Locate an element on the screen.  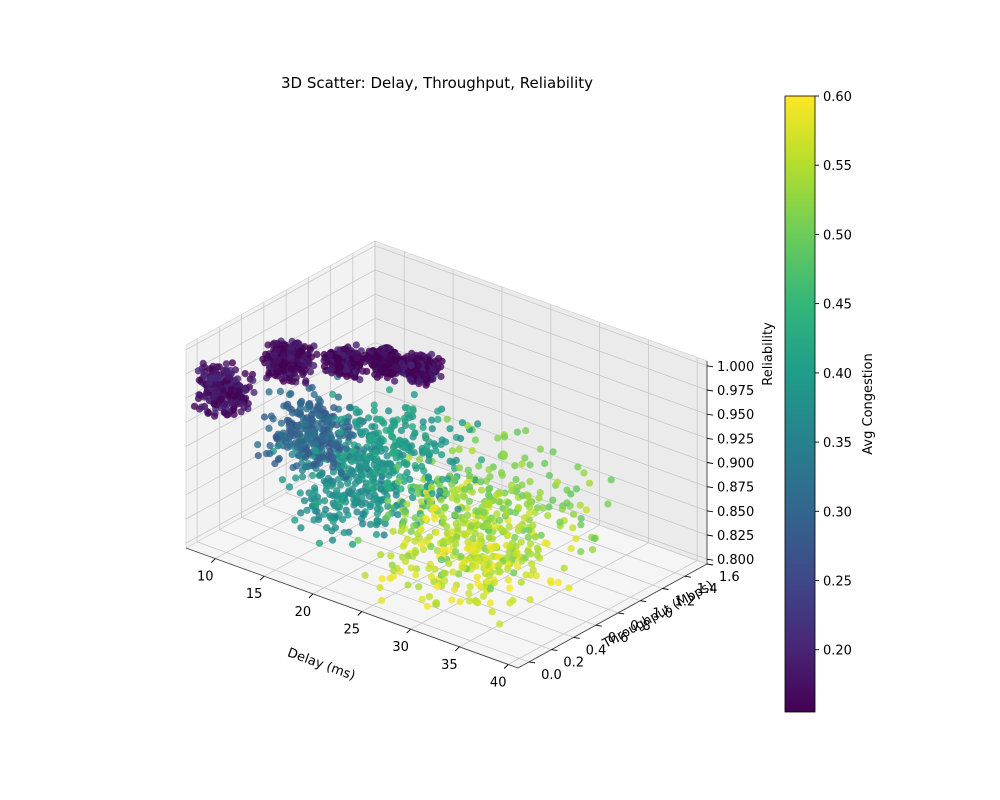
y-tick-label: 1.6 is located at coordinates (729, 577).